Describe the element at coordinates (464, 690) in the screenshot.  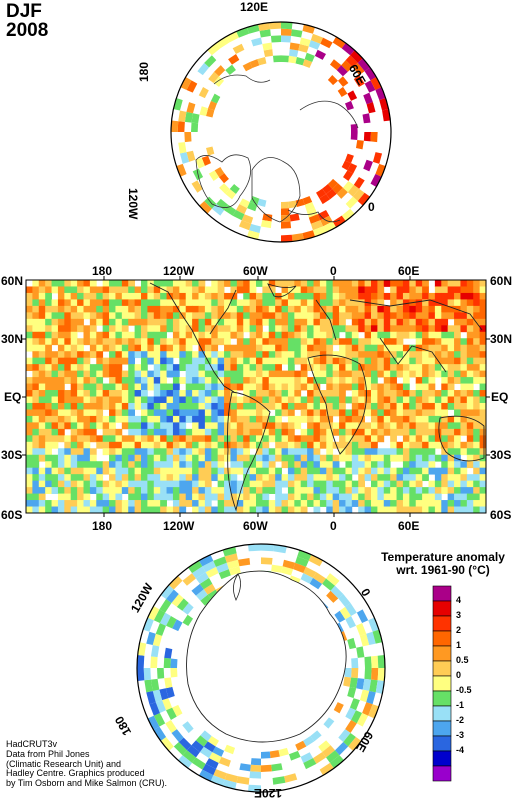
I see `legend-bound-label: -0.5` at that location.